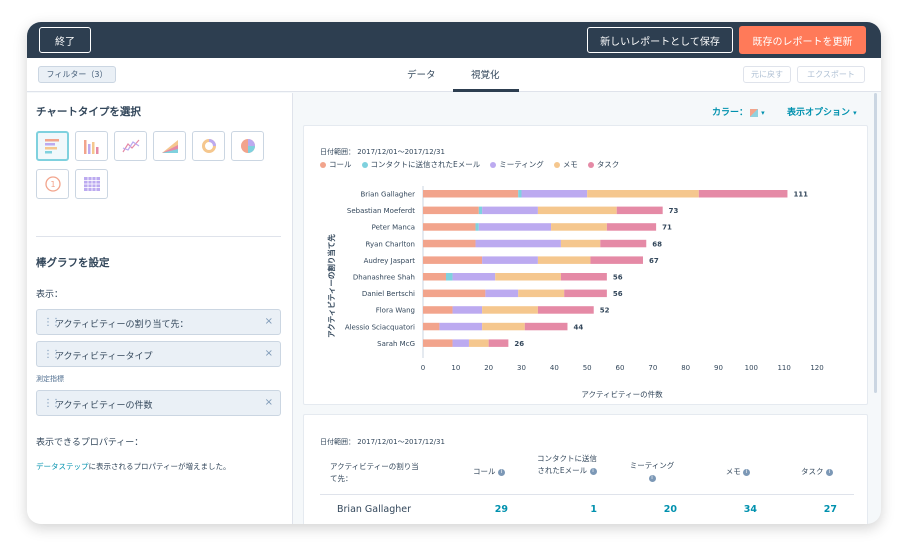 This screenshot has height=556, width=908. I want to click on table-cell-emails: 1, so click(593, 509).